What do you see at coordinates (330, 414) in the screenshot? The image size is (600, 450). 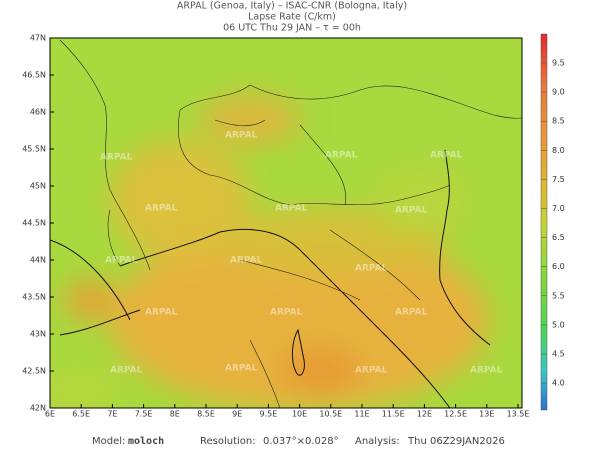 I see `lon-label: 10.5E` at bounding box center [330, 414].